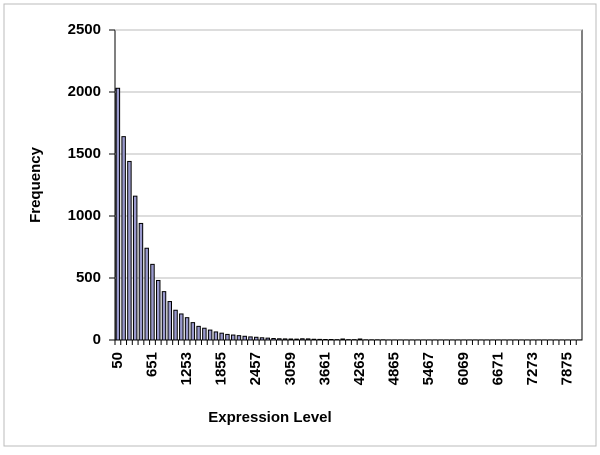 This screenshot has width=600, height=455. Describe the element at coordinates (84, 29) in the screenshot. I see `y-tick-label: 2500` at that location.